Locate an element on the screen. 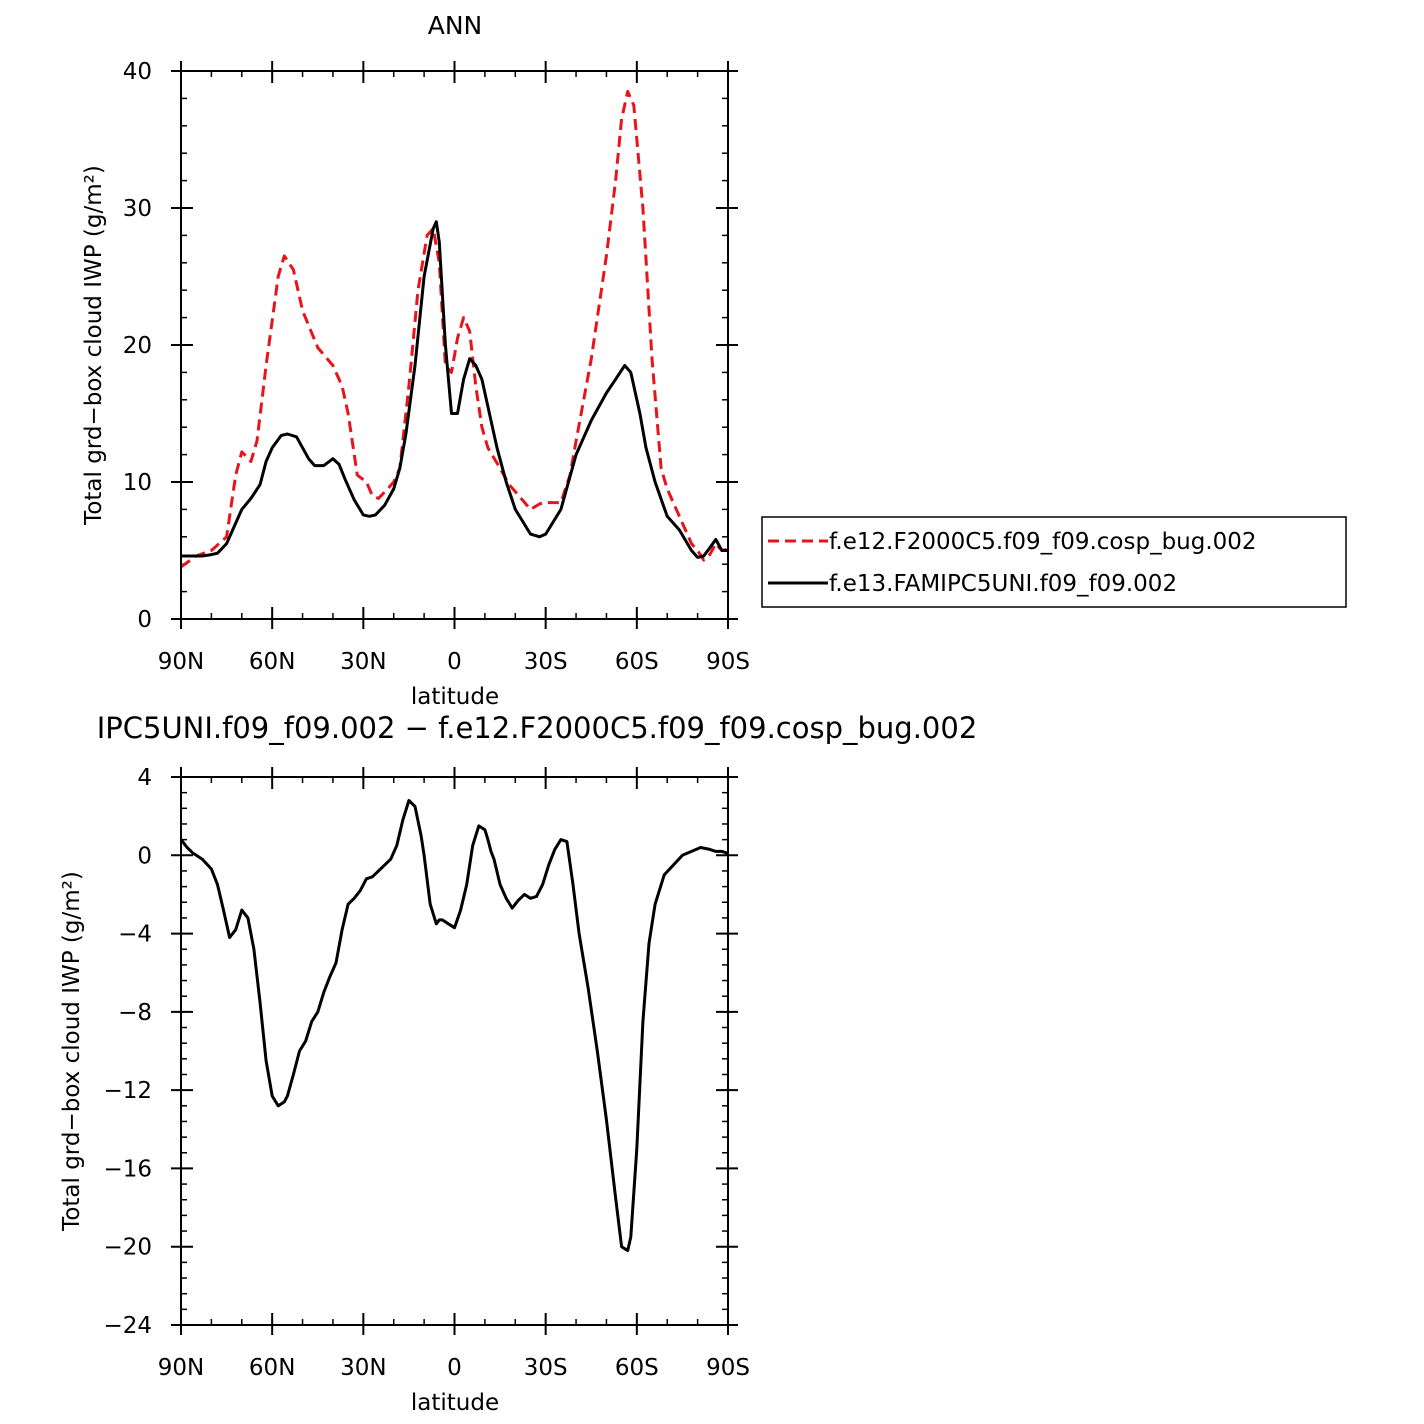 This screenshot has width=1424, height=1424. top-x-tick-label: 60S is located at coordinates (637, 662).